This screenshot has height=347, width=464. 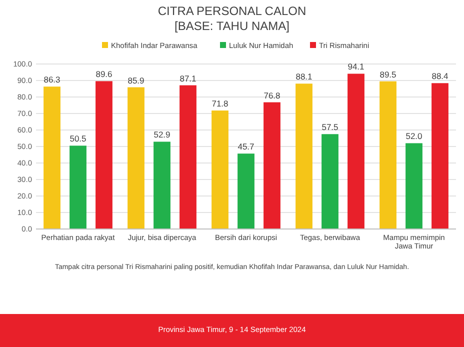 What do you see at coordinates (330, 127) in the screenshot?
I see `data-label: 57.5` at bounding box center [330, 127].